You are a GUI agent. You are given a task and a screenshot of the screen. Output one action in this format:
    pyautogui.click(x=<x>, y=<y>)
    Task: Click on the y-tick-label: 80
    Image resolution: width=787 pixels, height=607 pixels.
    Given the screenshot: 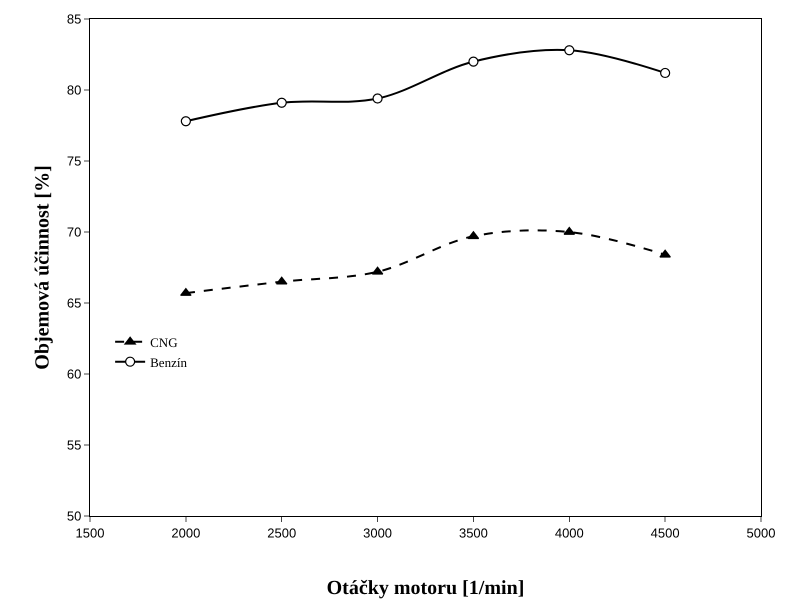 What is the action you would take?
    pyautogui.click(x=74, y=90)
    